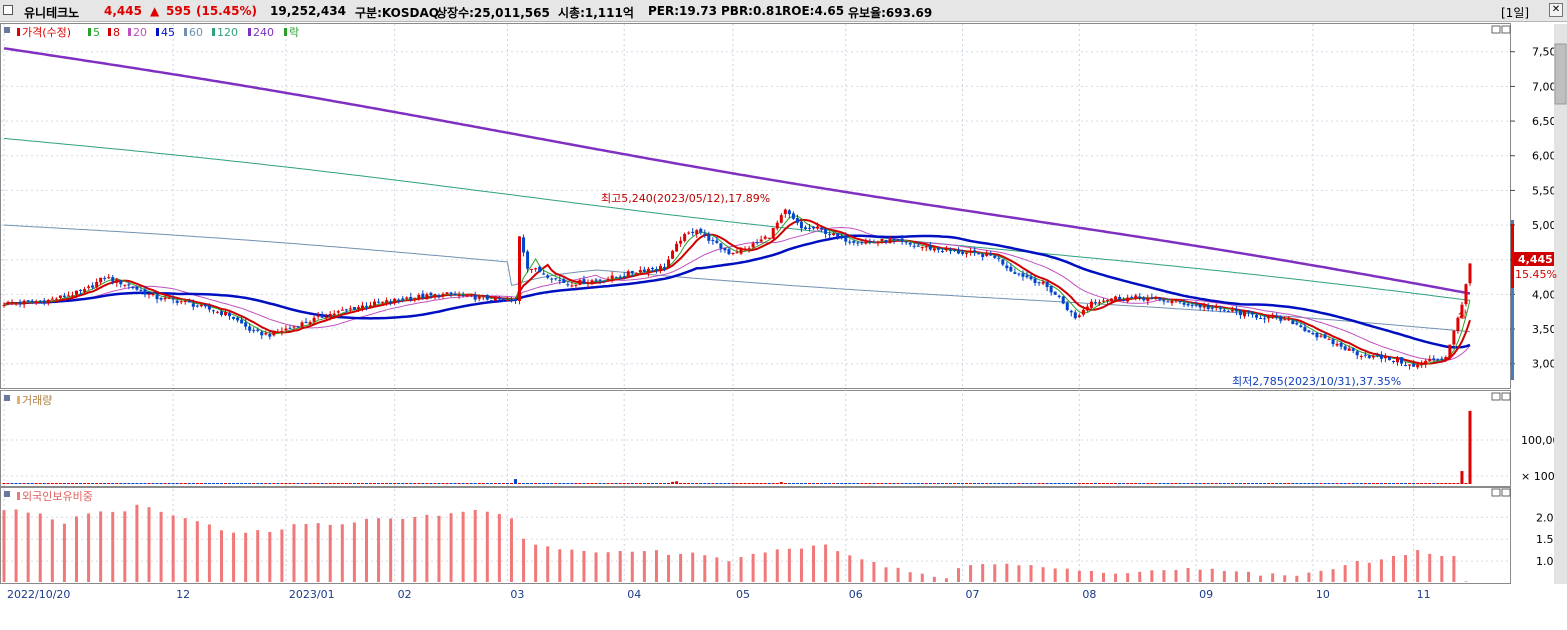 This screenshot has width=1567, height=630. What do you see at coordinates (1515, 13) in the screenshot?
I see `period-selector: [1일]` at bounding box center [1515, 13].